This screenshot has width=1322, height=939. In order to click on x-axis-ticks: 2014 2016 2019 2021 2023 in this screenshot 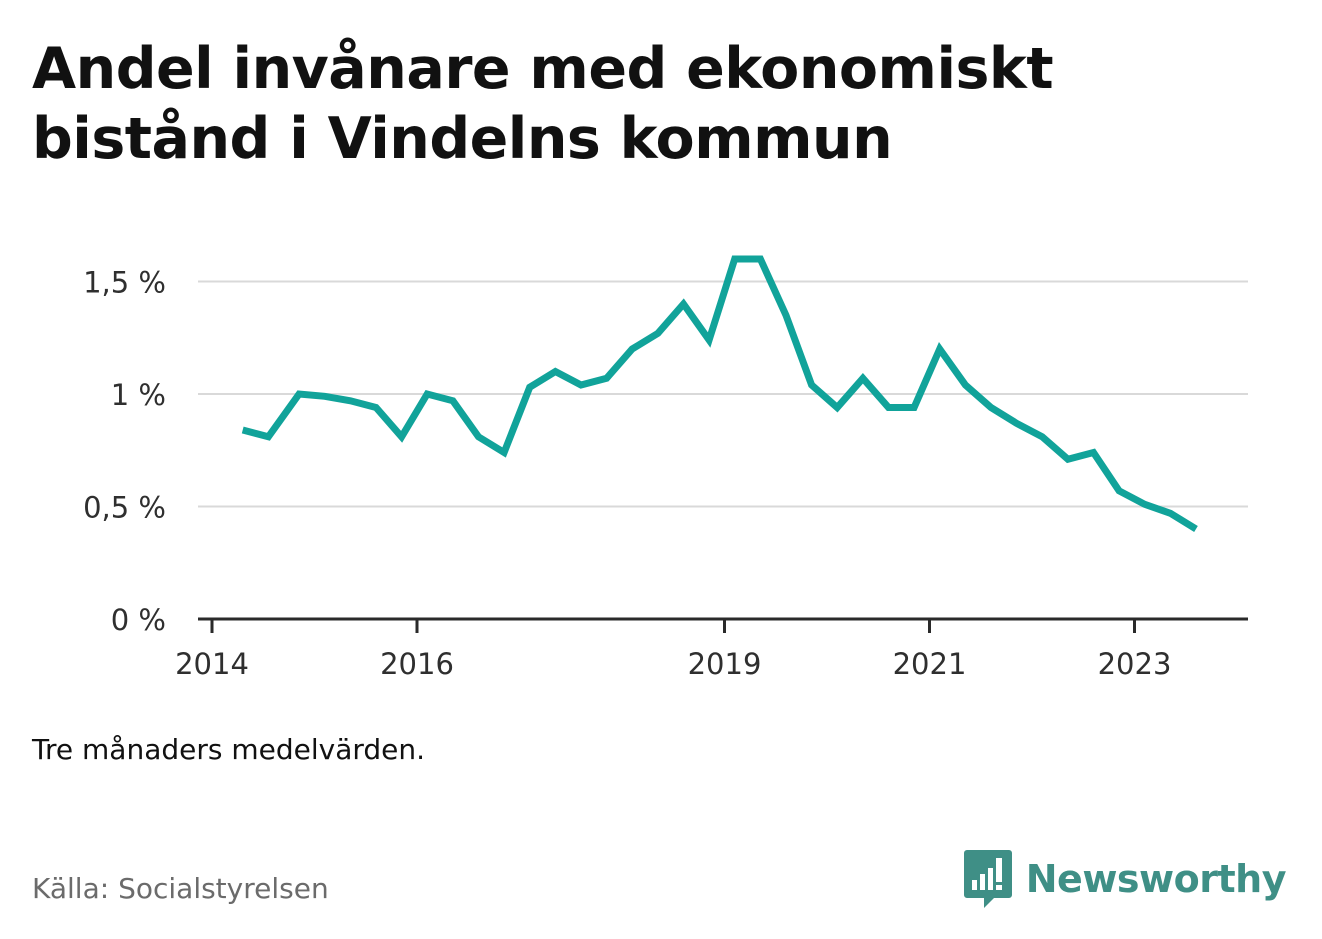, I will do `click(673, 650)`.